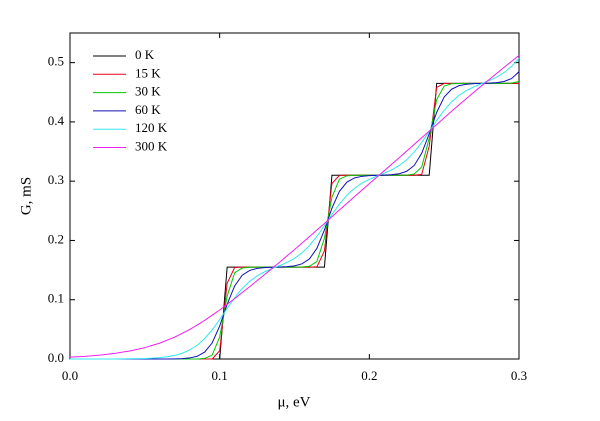 This screenshot has height=421, width=600. I want to click on x-tick-label: 0.2, so click(369, 375).